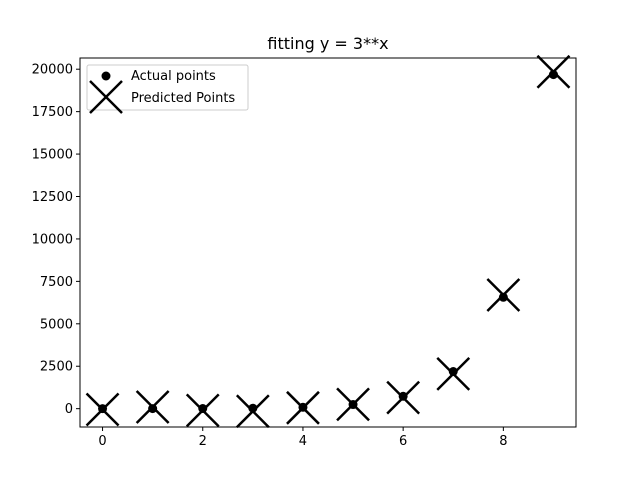  What do you see at coordinates (52, 155) in the screenshot?
I see `y-tick-label: 15000` at bounding box center [52, 155].